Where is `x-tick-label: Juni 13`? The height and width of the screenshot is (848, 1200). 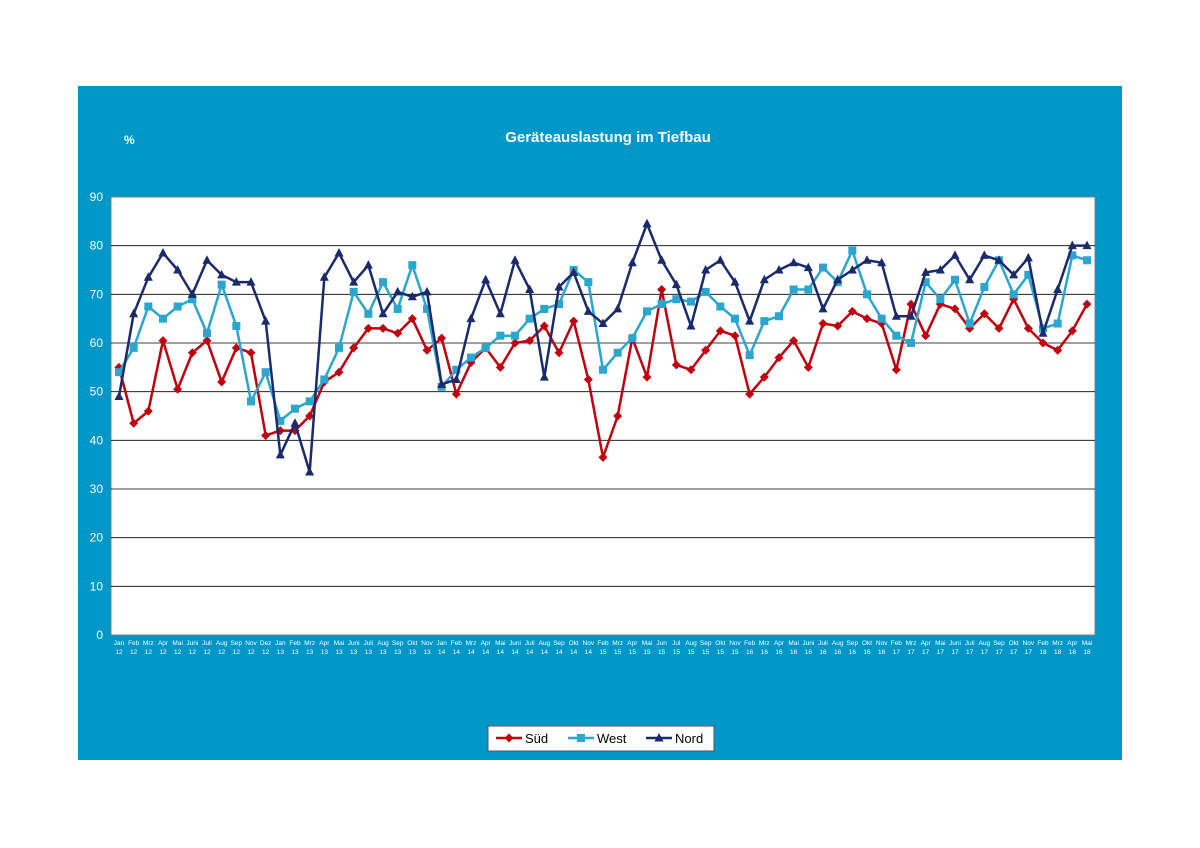 x-tick-label: Juni 13 is located at coordinates (354, 648).